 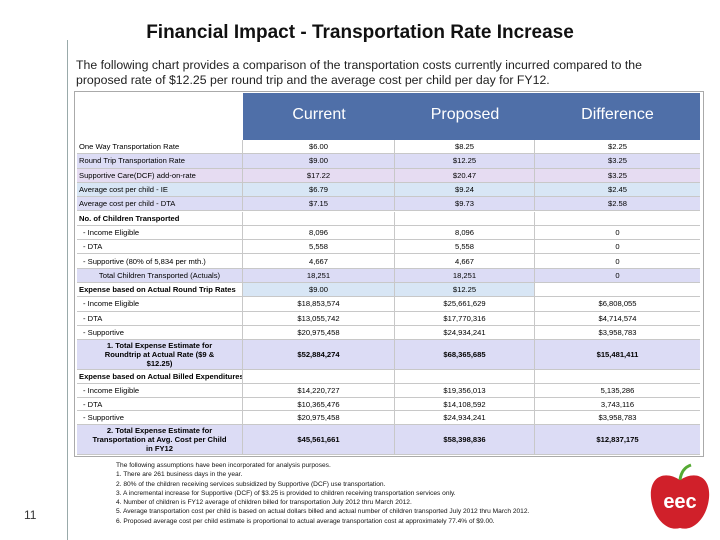 I want to click on column-header: Difference, so click(x=617, y=114).